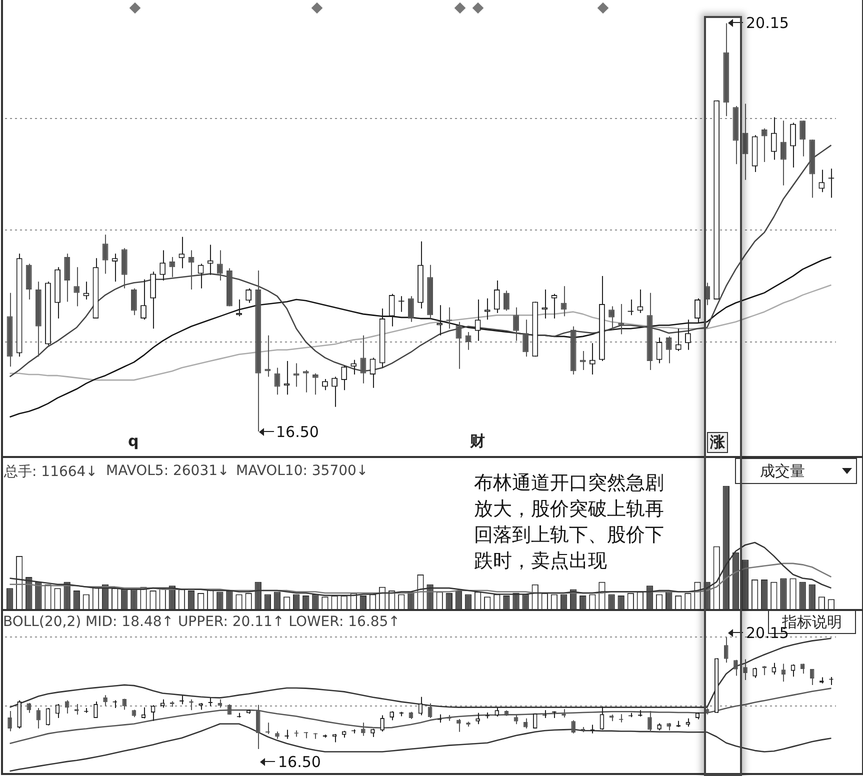  What do you see at coordinates (201, 622) in the screenshot?
I see `annotation: BOLL(20,2) MID: 18.48↑ UPPER: 20.11↑ LOWER: 16.85↑` at bounding box center [201, 622].